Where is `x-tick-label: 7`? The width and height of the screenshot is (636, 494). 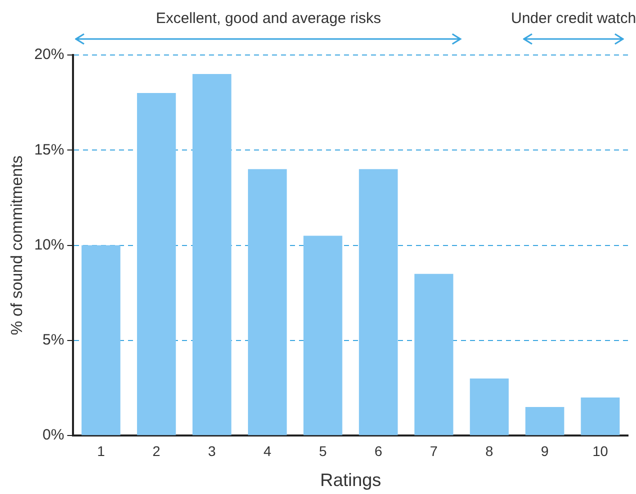 x-tick-label: 7 is located at coordinates (434, 450).